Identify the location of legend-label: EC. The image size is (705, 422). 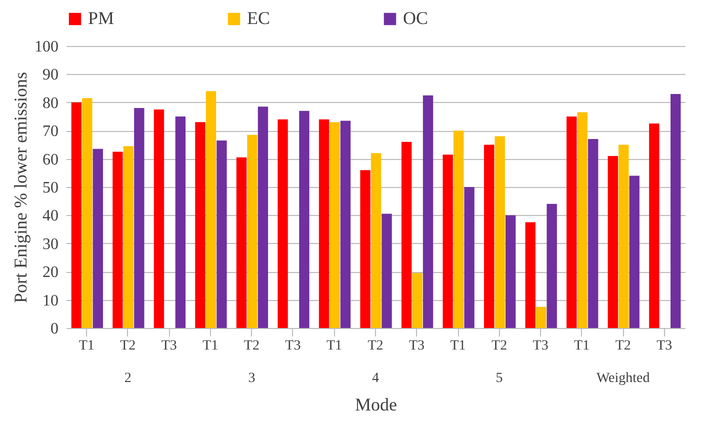
(258, 18).